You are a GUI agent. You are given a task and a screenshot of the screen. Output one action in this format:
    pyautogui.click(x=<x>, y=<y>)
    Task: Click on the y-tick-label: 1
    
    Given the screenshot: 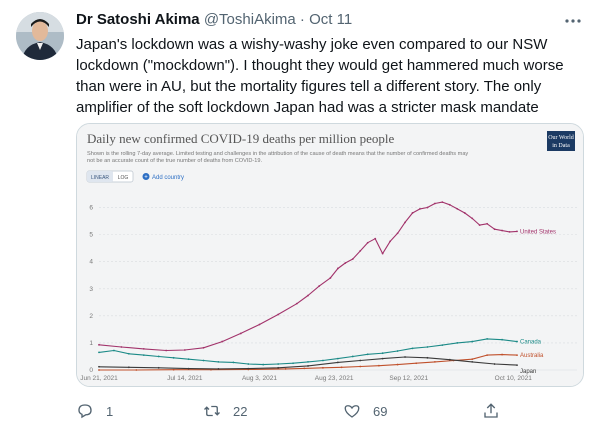 What is the action you would take?
    pyautogui.click(x=91, y=343)
    